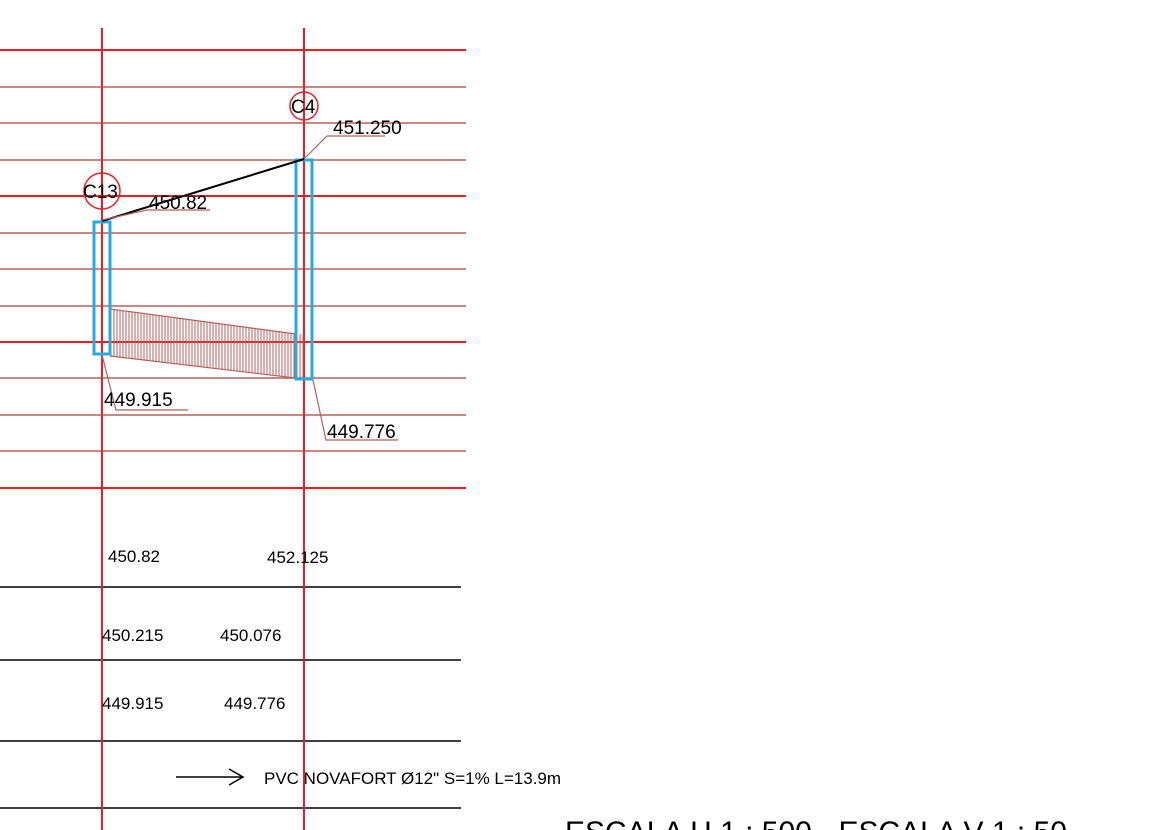 The width and height of the screenshot is (1172, 830). I want to click on c13-invert-elevation: 449.915, so click(138, 400).